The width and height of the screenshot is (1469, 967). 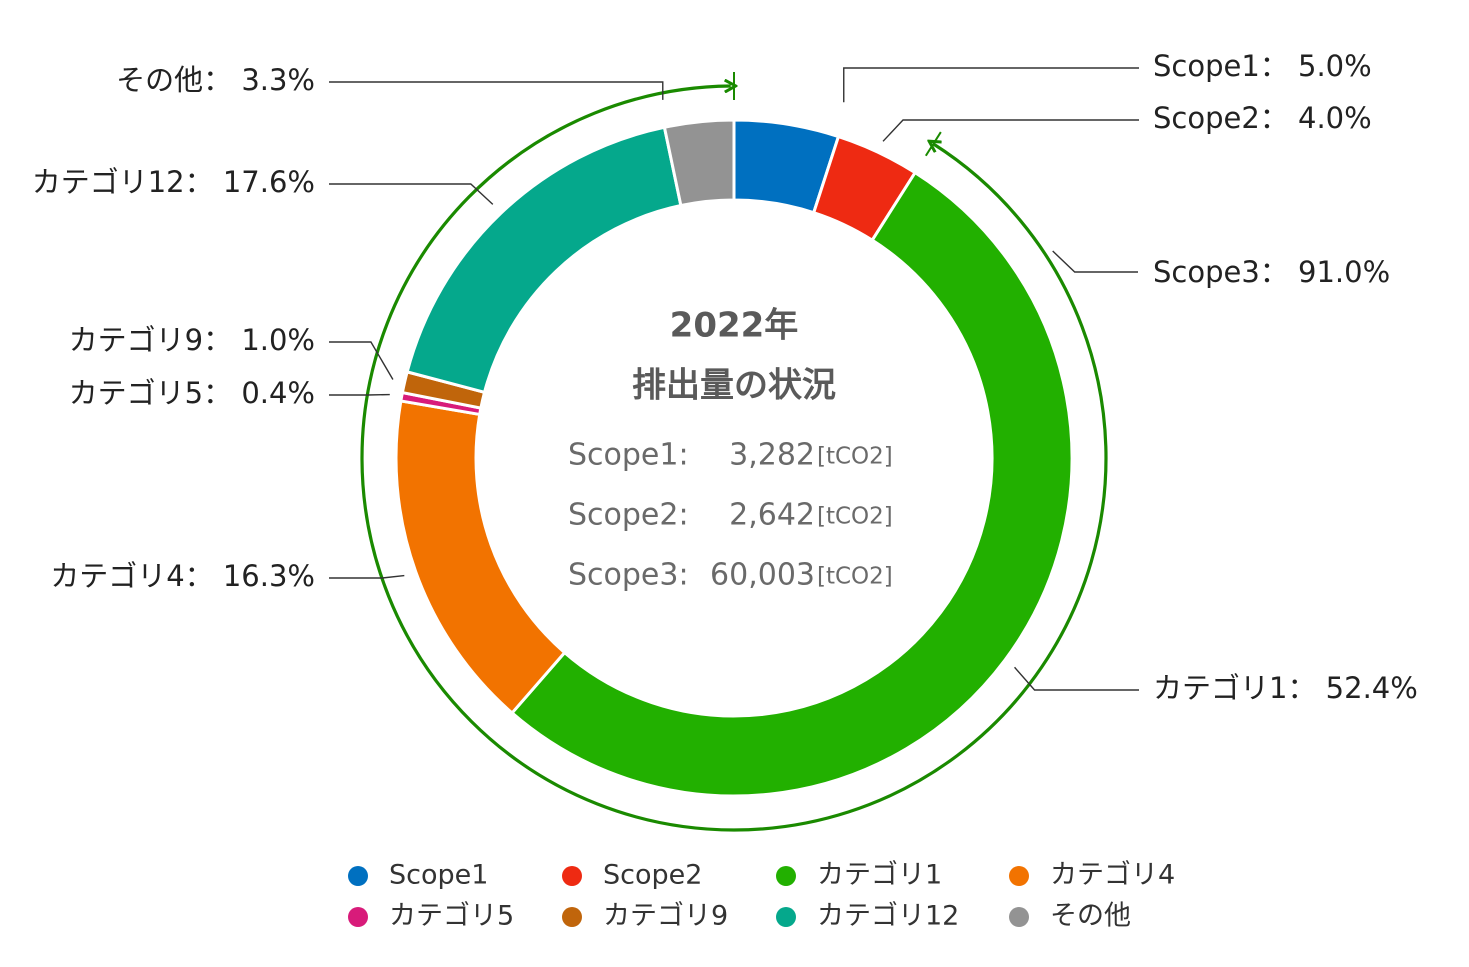 What do you see at coordinates (269, 576) in the screenshot?
I see `callout-4-value: 16.3%` at bounding box center [269, 576].